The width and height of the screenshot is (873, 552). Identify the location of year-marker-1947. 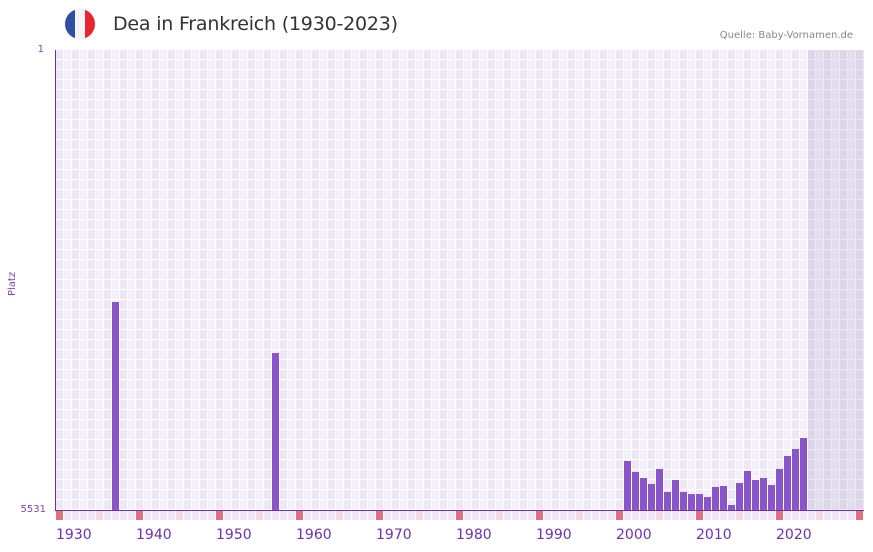
(195, 515).